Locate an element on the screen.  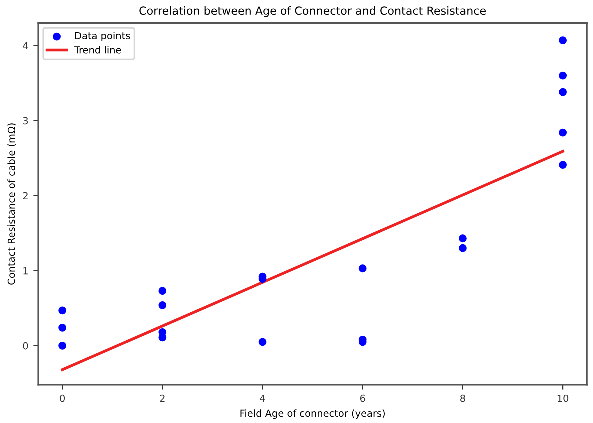
x-axis-title: Field Age of connector (years) is located at coordinates (312, 415).